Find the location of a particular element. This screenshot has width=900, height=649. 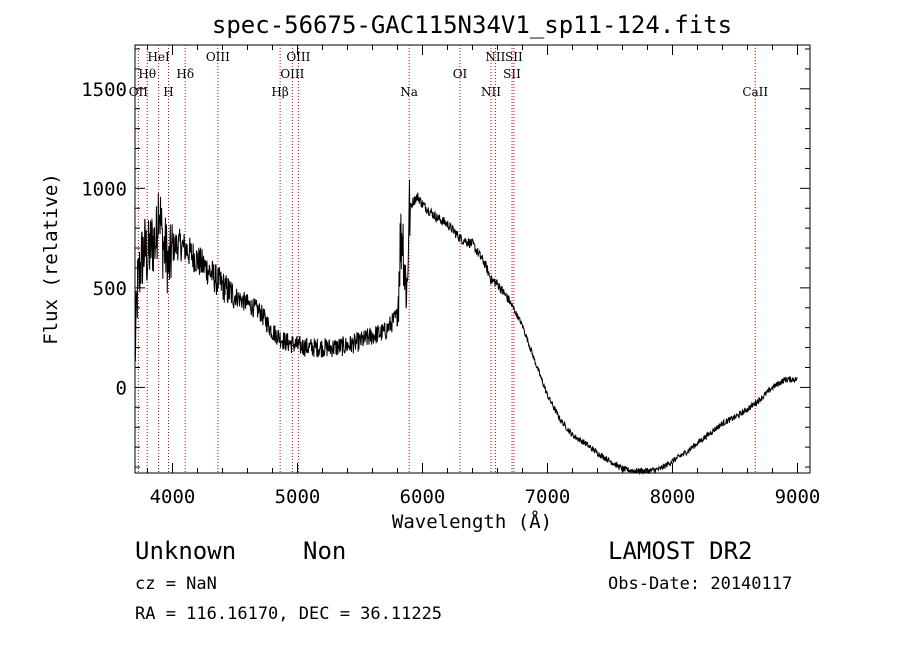

x-axis-title: Wavelength (Å) is located at coordinates (472, 521).